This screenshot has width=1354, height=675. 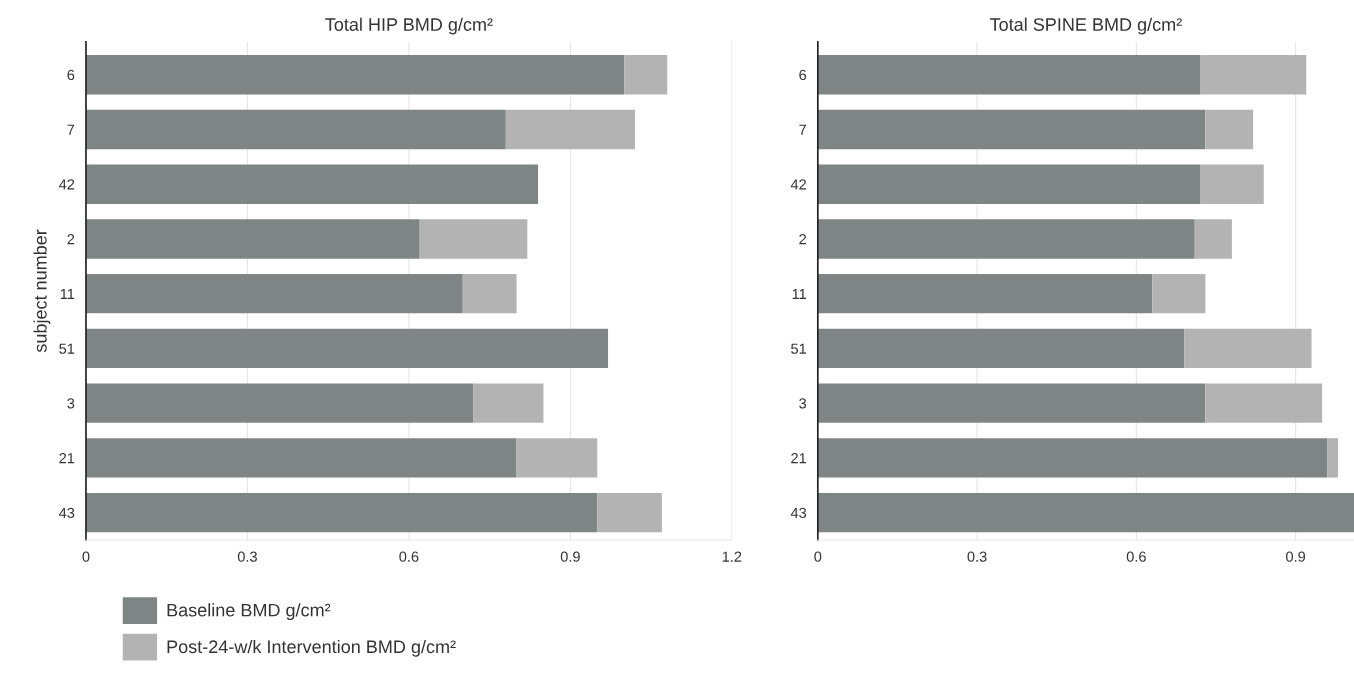 What do you see at coordinates (732, 556) in the screenshot?
I see `x-tick-label: 1.2` at bounding box center [732, 556].